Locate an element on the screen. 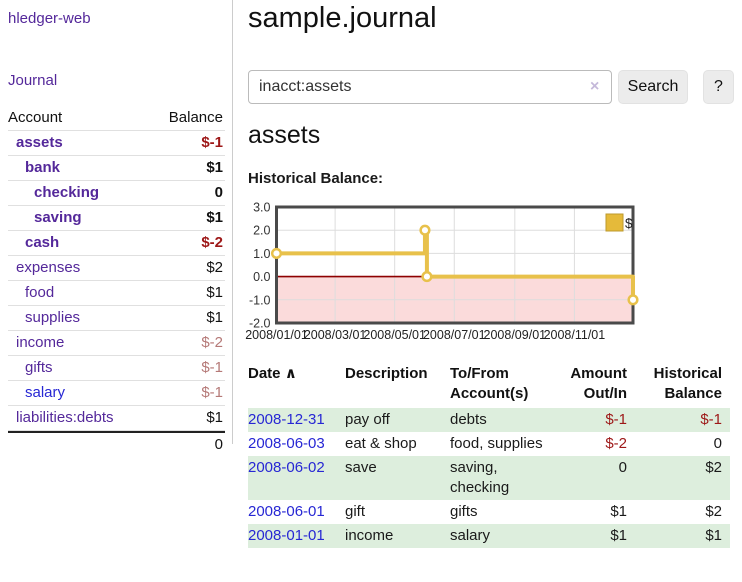 This screenshot has width=742, height=582. account-balance: $2 is located at coordinates (214, 267).